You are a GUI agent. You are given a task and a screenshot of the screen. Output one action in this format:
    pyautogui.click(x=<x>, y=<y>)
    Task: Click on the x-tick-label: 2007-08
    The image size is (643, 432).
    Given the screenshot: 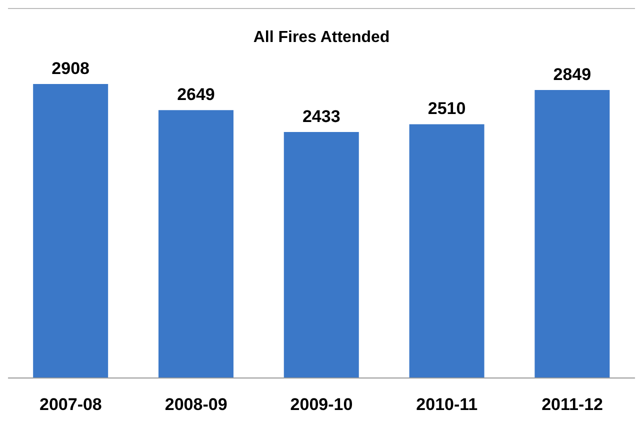 What is the action you would take?
    pyautogui.click(x=71, y=404)
    